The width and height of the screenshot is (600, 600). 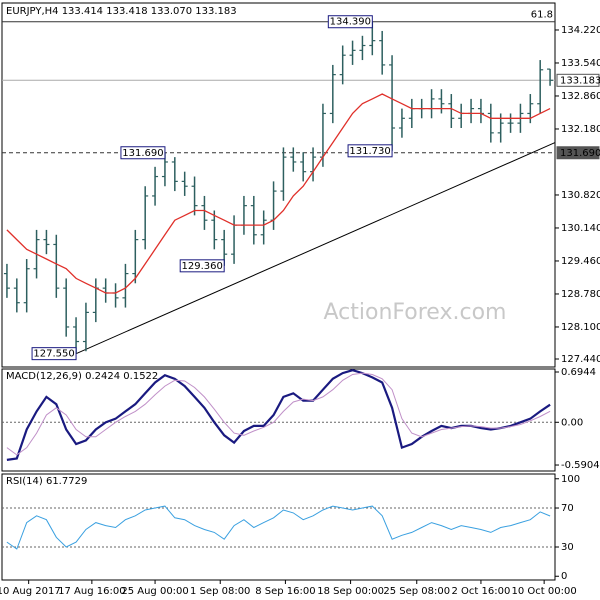 I want to click on y-tick-label: 130.140, so click(x=580, y=228).